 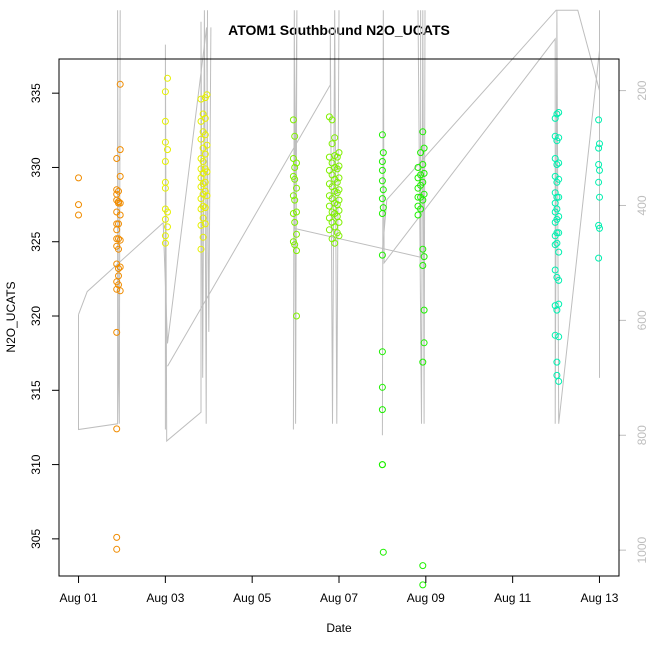 What do you see at coordinates (512, 598) in the screenshot?
I see `x-tick-label: Aug 11` at bounding box center [512, 598].